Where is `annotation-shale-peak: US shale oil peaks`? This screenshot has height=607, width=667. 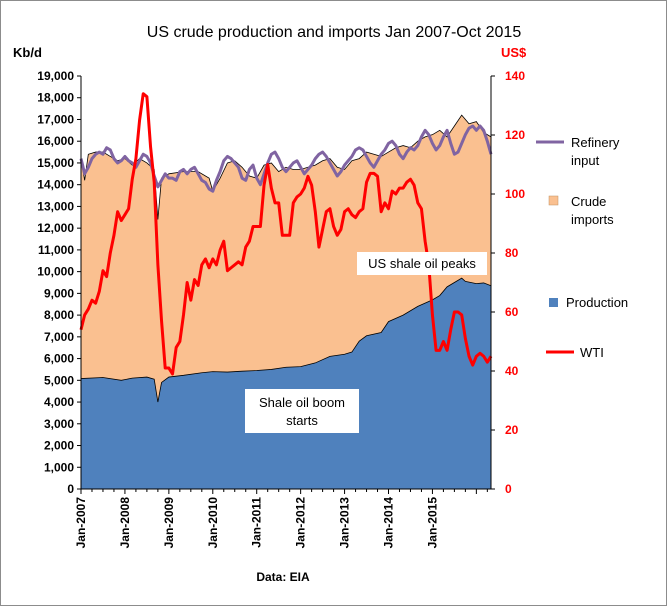 annotation-shale-peak: US shale oil peaks is located at coordinates (422, 263).